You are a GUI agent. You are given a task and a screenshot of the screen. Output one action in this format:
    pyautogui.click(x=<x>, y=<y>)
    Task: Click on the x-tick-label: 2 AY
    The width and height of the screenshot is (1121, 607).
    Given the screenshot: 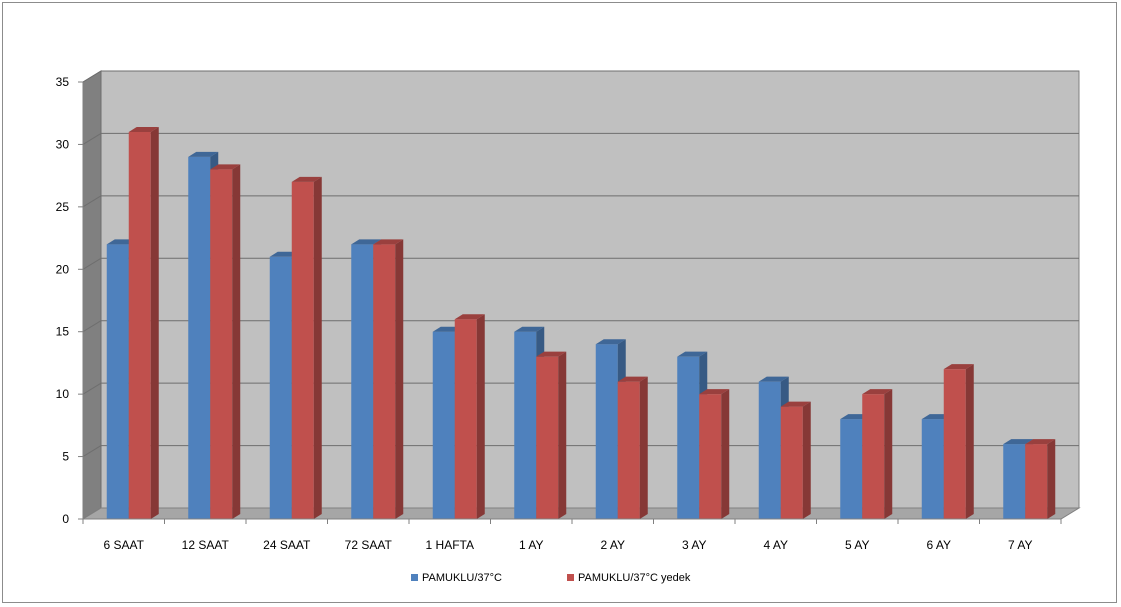 What is the action you would take?
    pyautogui.click(x=613, y=545)
    